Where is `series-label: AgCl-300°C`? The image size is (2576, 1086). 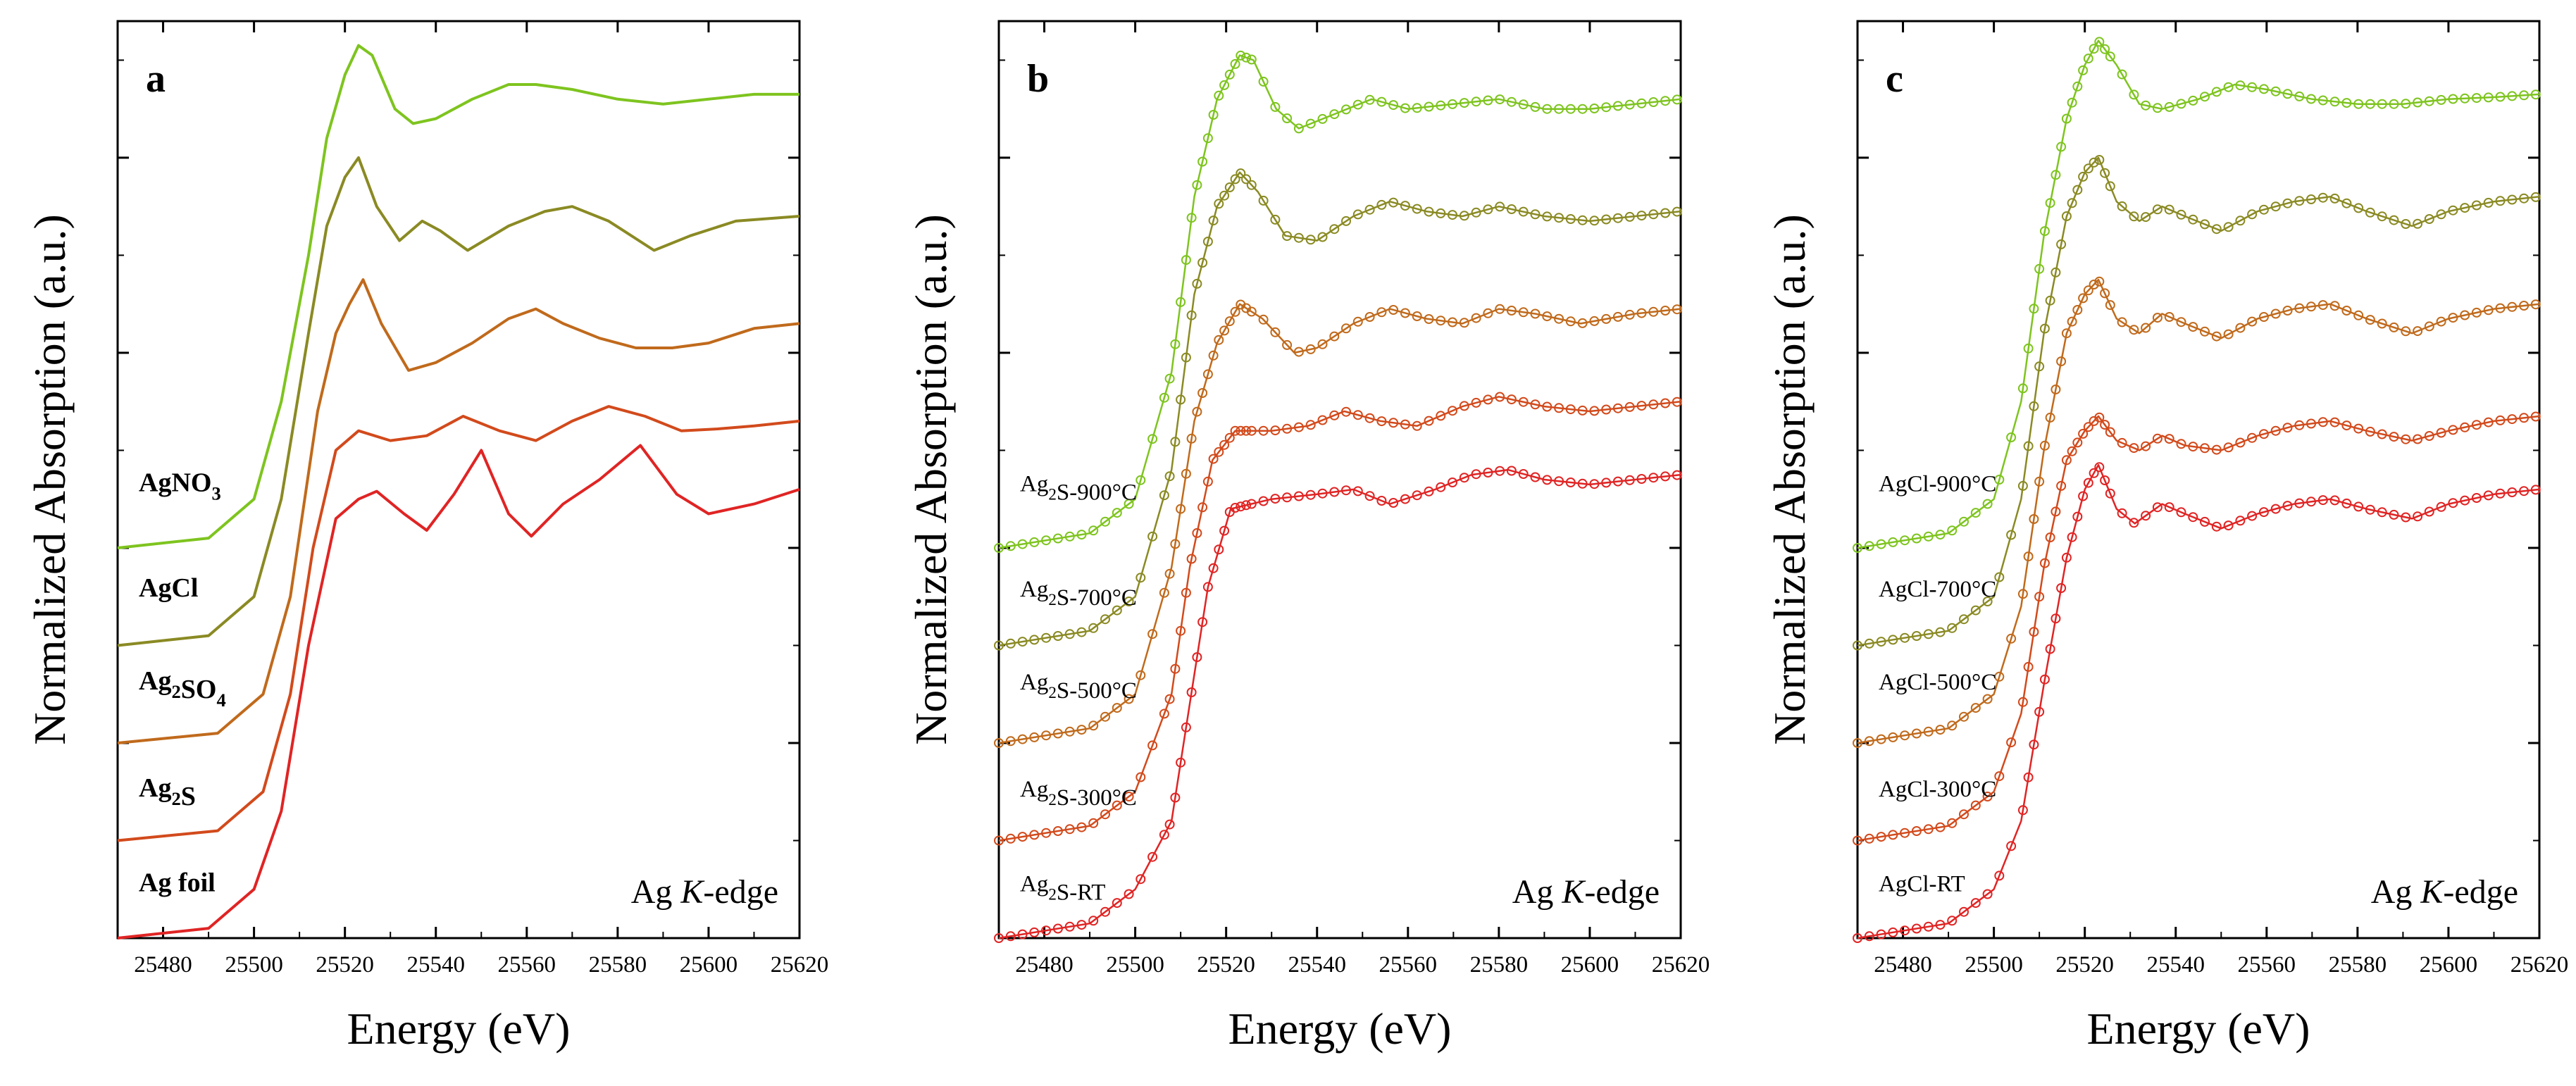 series-label: AgCl-300°C is located at coordinates (1937, 790).